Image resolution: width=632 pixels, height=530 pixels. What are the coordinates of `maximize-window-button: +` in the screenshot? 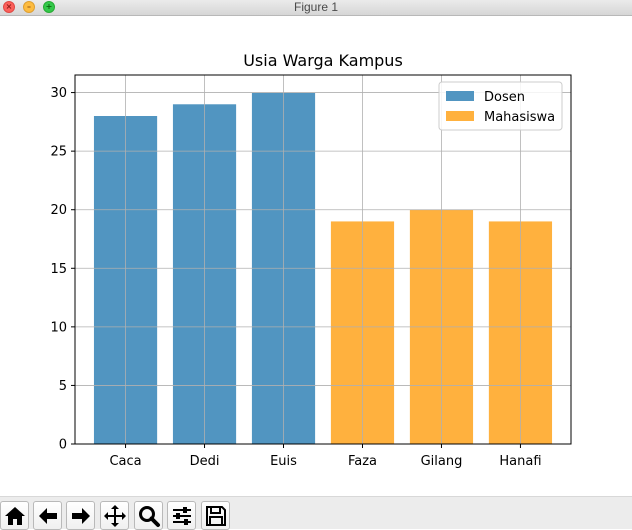 It's located at (49, 7).